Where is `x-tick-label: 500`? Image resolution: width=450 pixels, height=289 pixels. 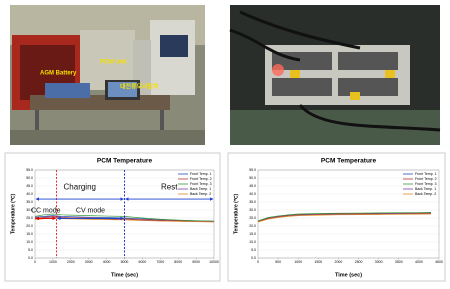
x-tick-label: 500 is located at coordinates (278, 262).